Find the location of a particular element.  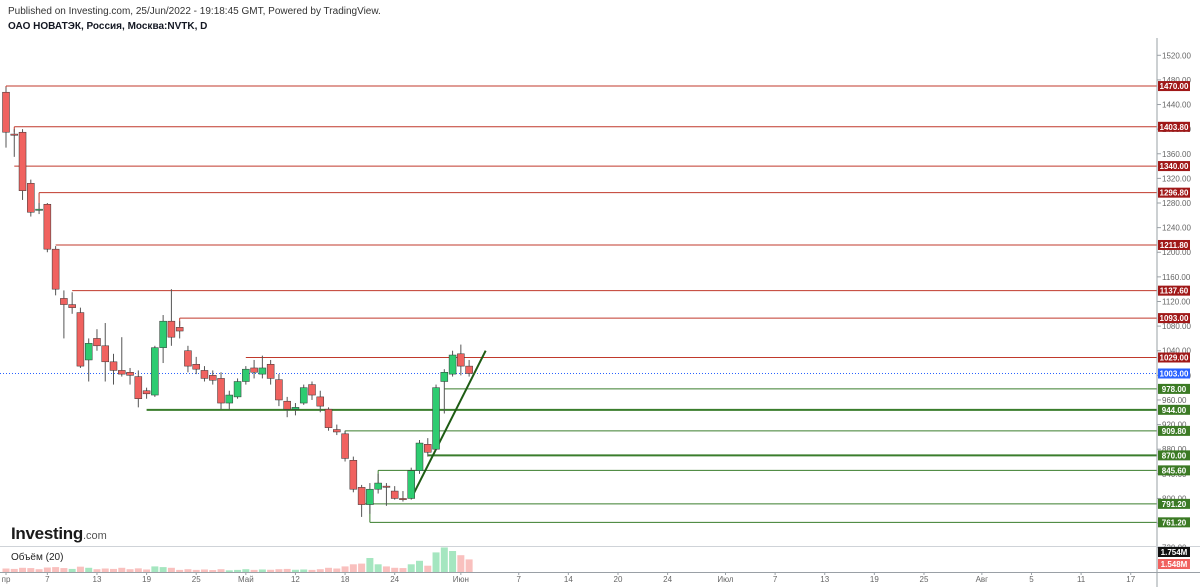

y-tick-label: 920.00 is located at coordinates (1174, 425).